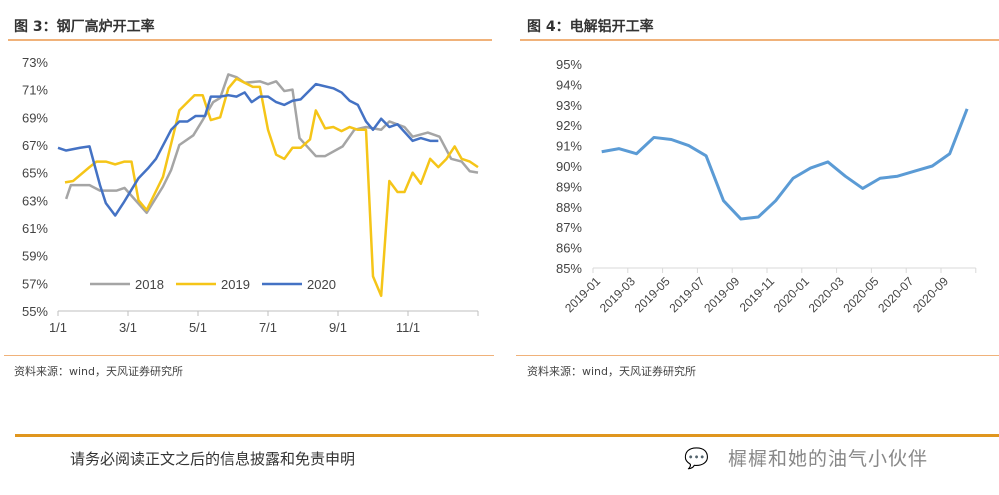  Describe the element at coordinates (35, 62) in the screenshot. I see `y-tick-label: 73%` at that location.